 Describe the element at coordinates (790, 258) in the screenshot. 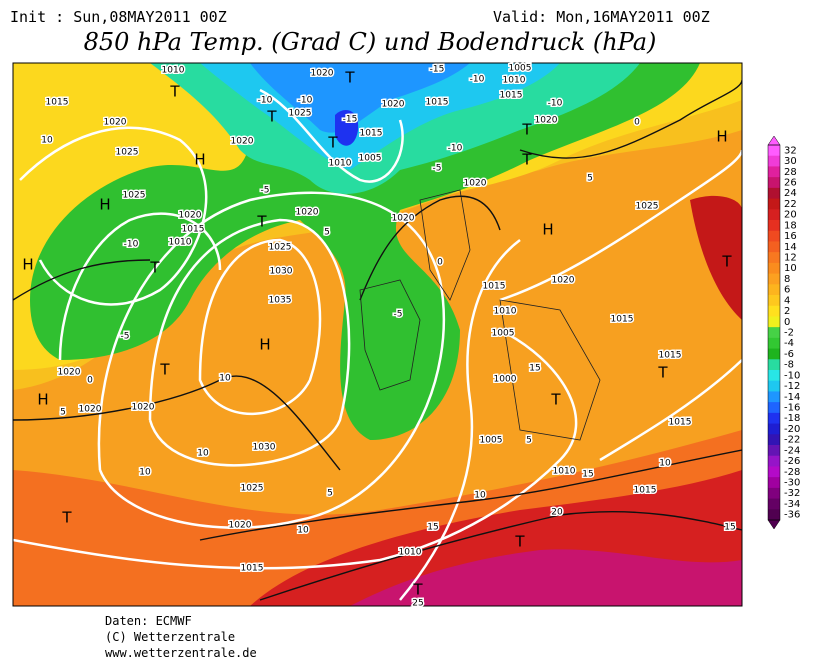

I see `colorbar-label: 12` at that location.